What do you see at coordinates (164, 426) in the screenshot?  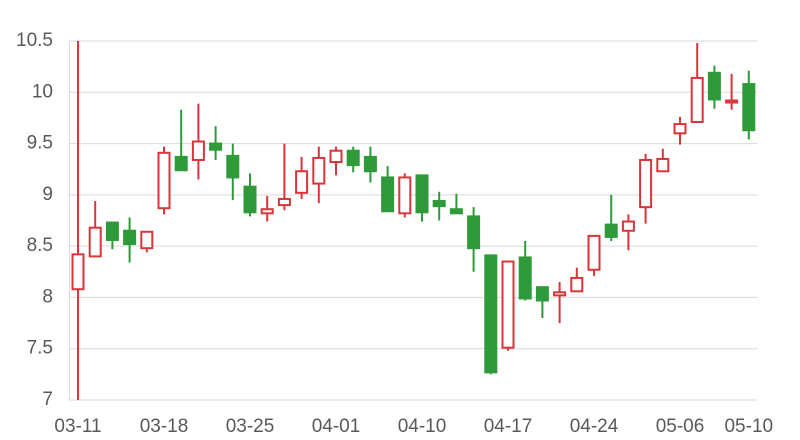 I see `x-tick-label: 03-18` at bounding box center [164, 426].